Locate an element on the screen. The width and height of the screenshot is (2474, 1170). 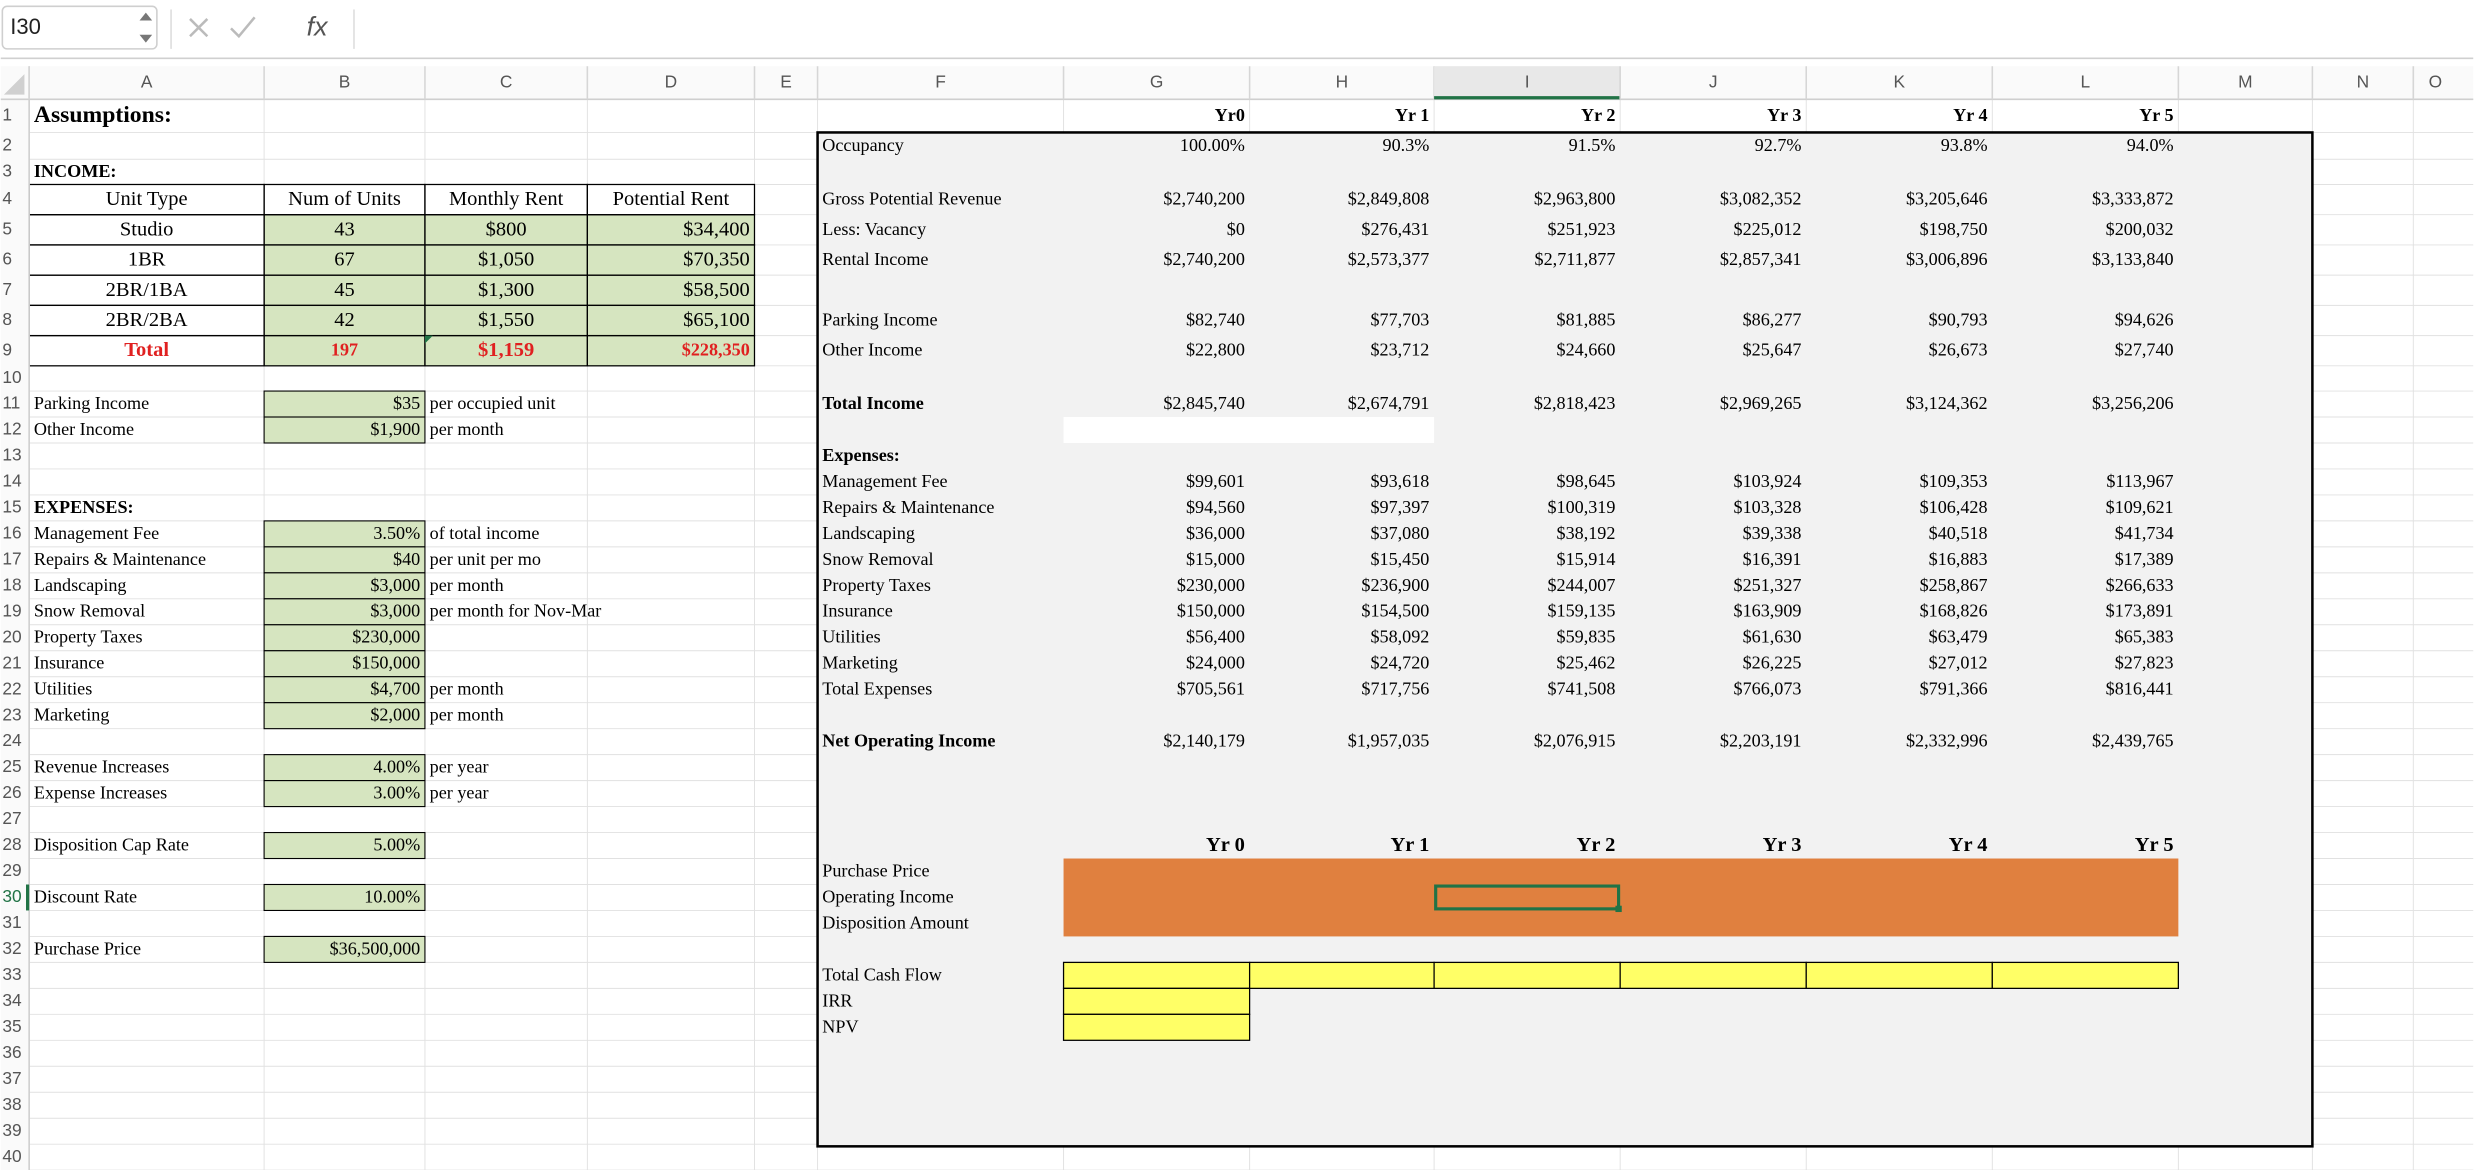
row-header: 6 is located at coordinates (7, 259).